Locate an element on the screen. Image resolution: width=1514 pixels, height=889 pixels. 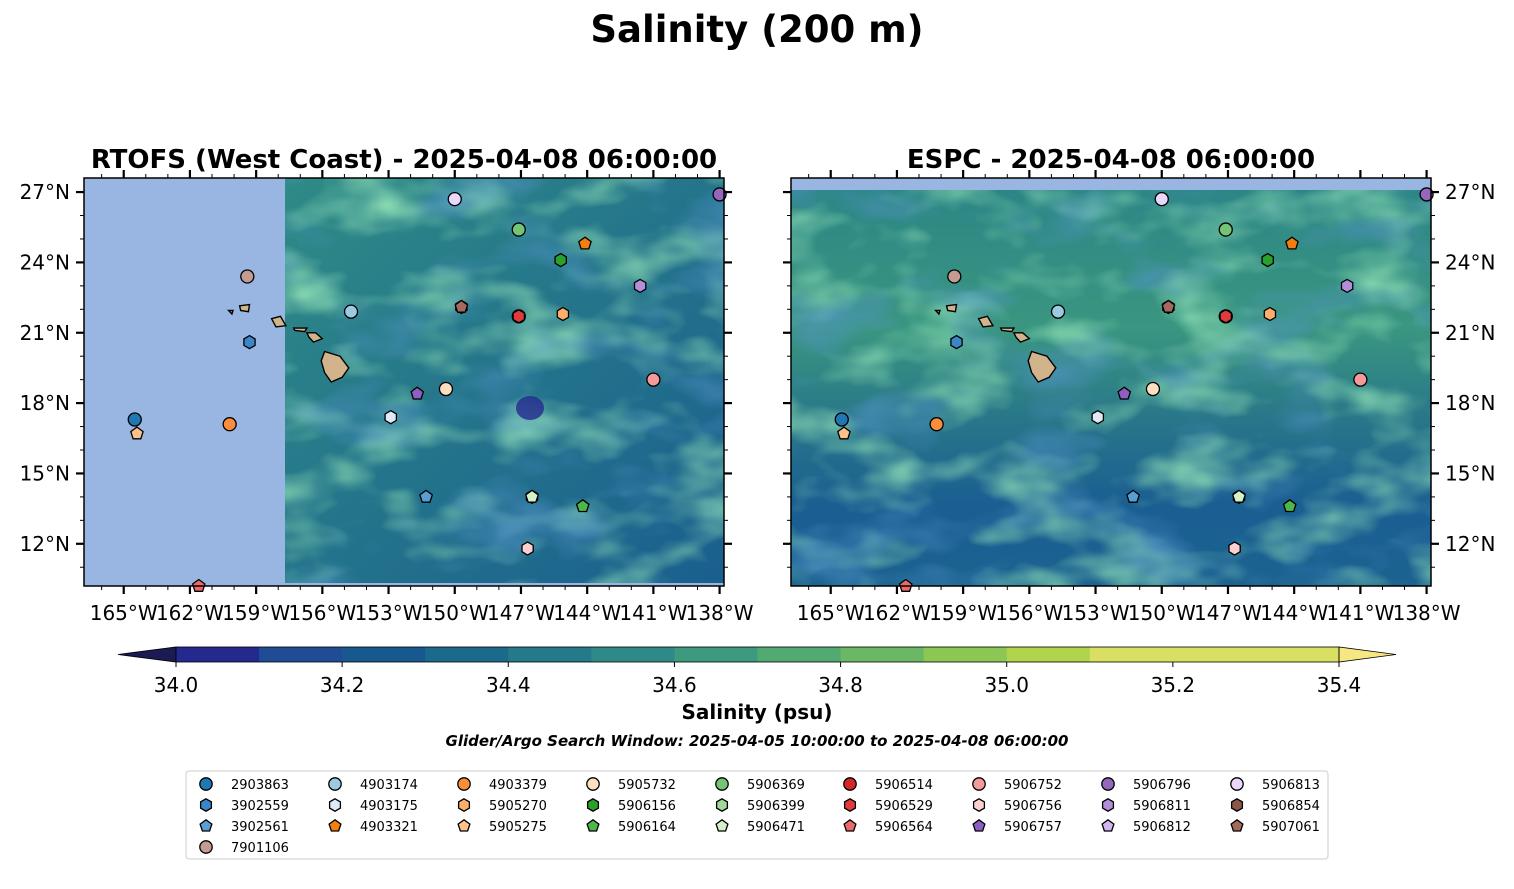
colorbar-over-extension is located at coordinates (1367, 654).